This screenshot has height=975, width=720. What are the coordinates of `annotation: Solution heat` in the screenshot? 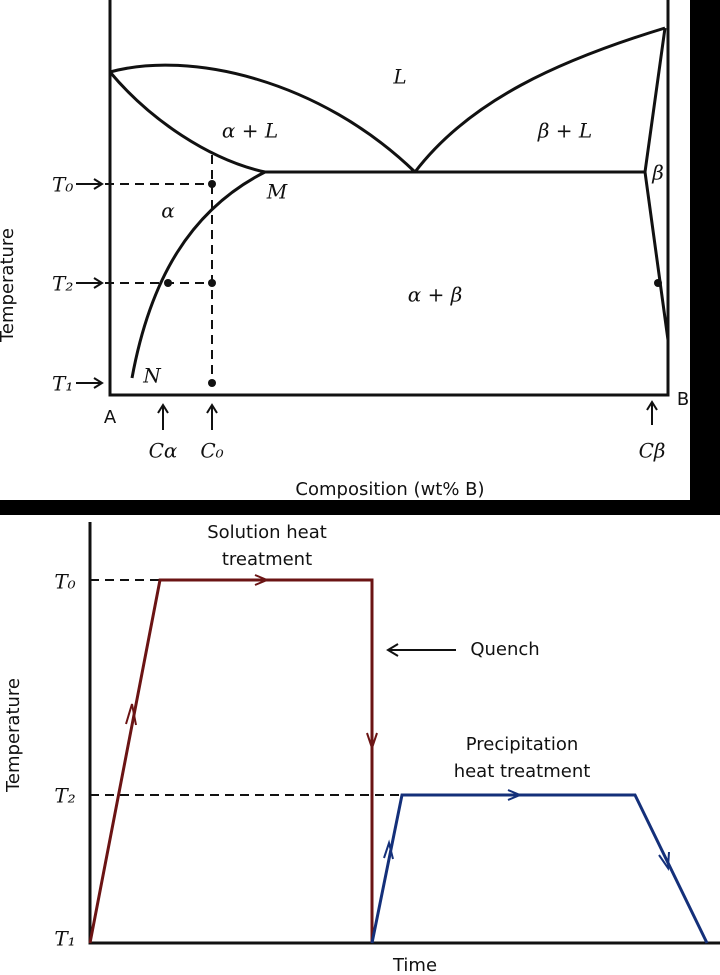 It's located at (267, 532).